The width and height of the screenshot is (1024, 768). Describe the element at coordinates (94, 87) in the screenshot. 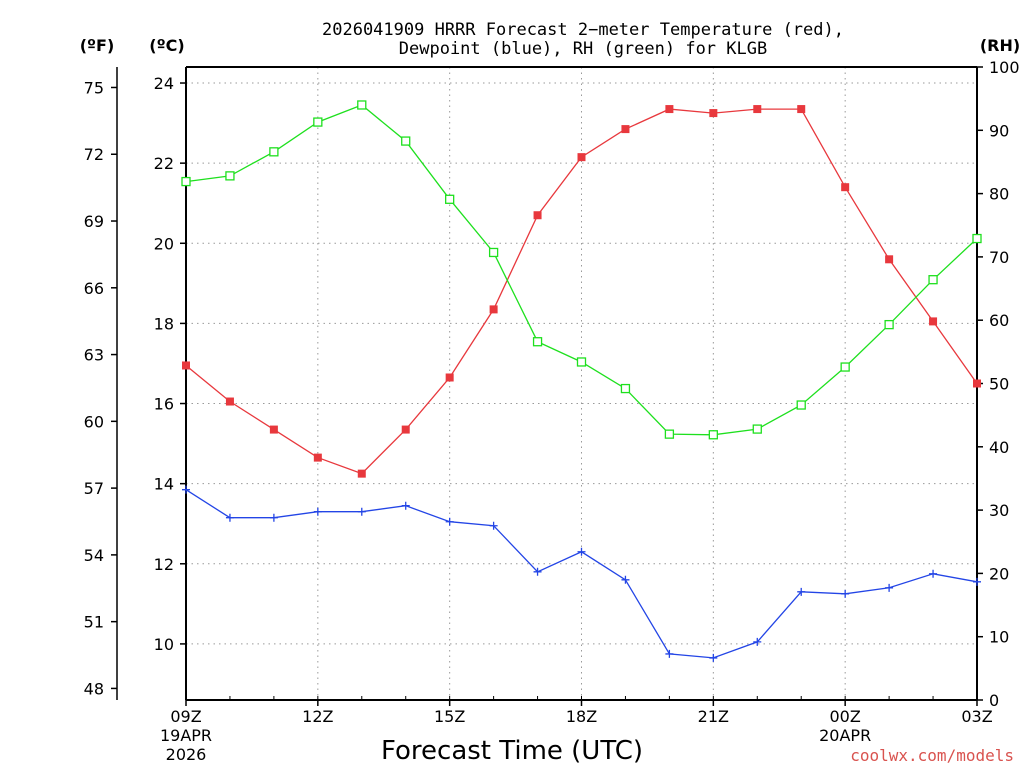

I see `fahrenheit-tick-label: 75` at that location.